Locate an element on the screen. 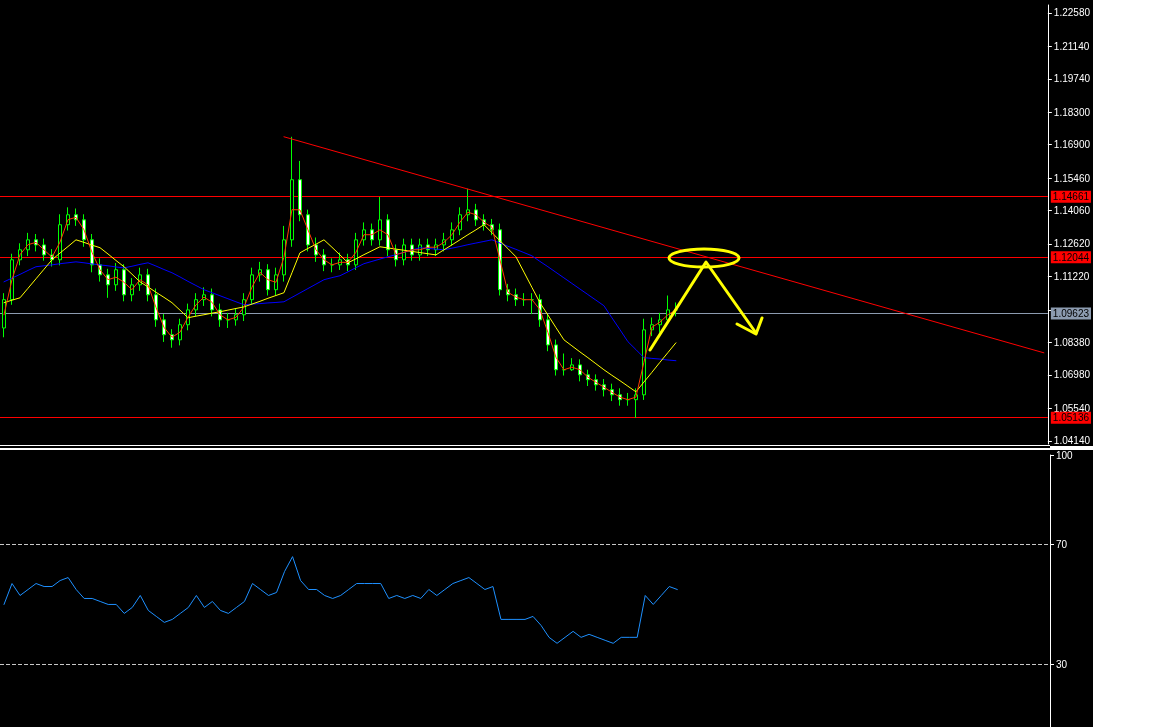  ref-line-label: 1.05136 is located at coordinates (1071, 418).